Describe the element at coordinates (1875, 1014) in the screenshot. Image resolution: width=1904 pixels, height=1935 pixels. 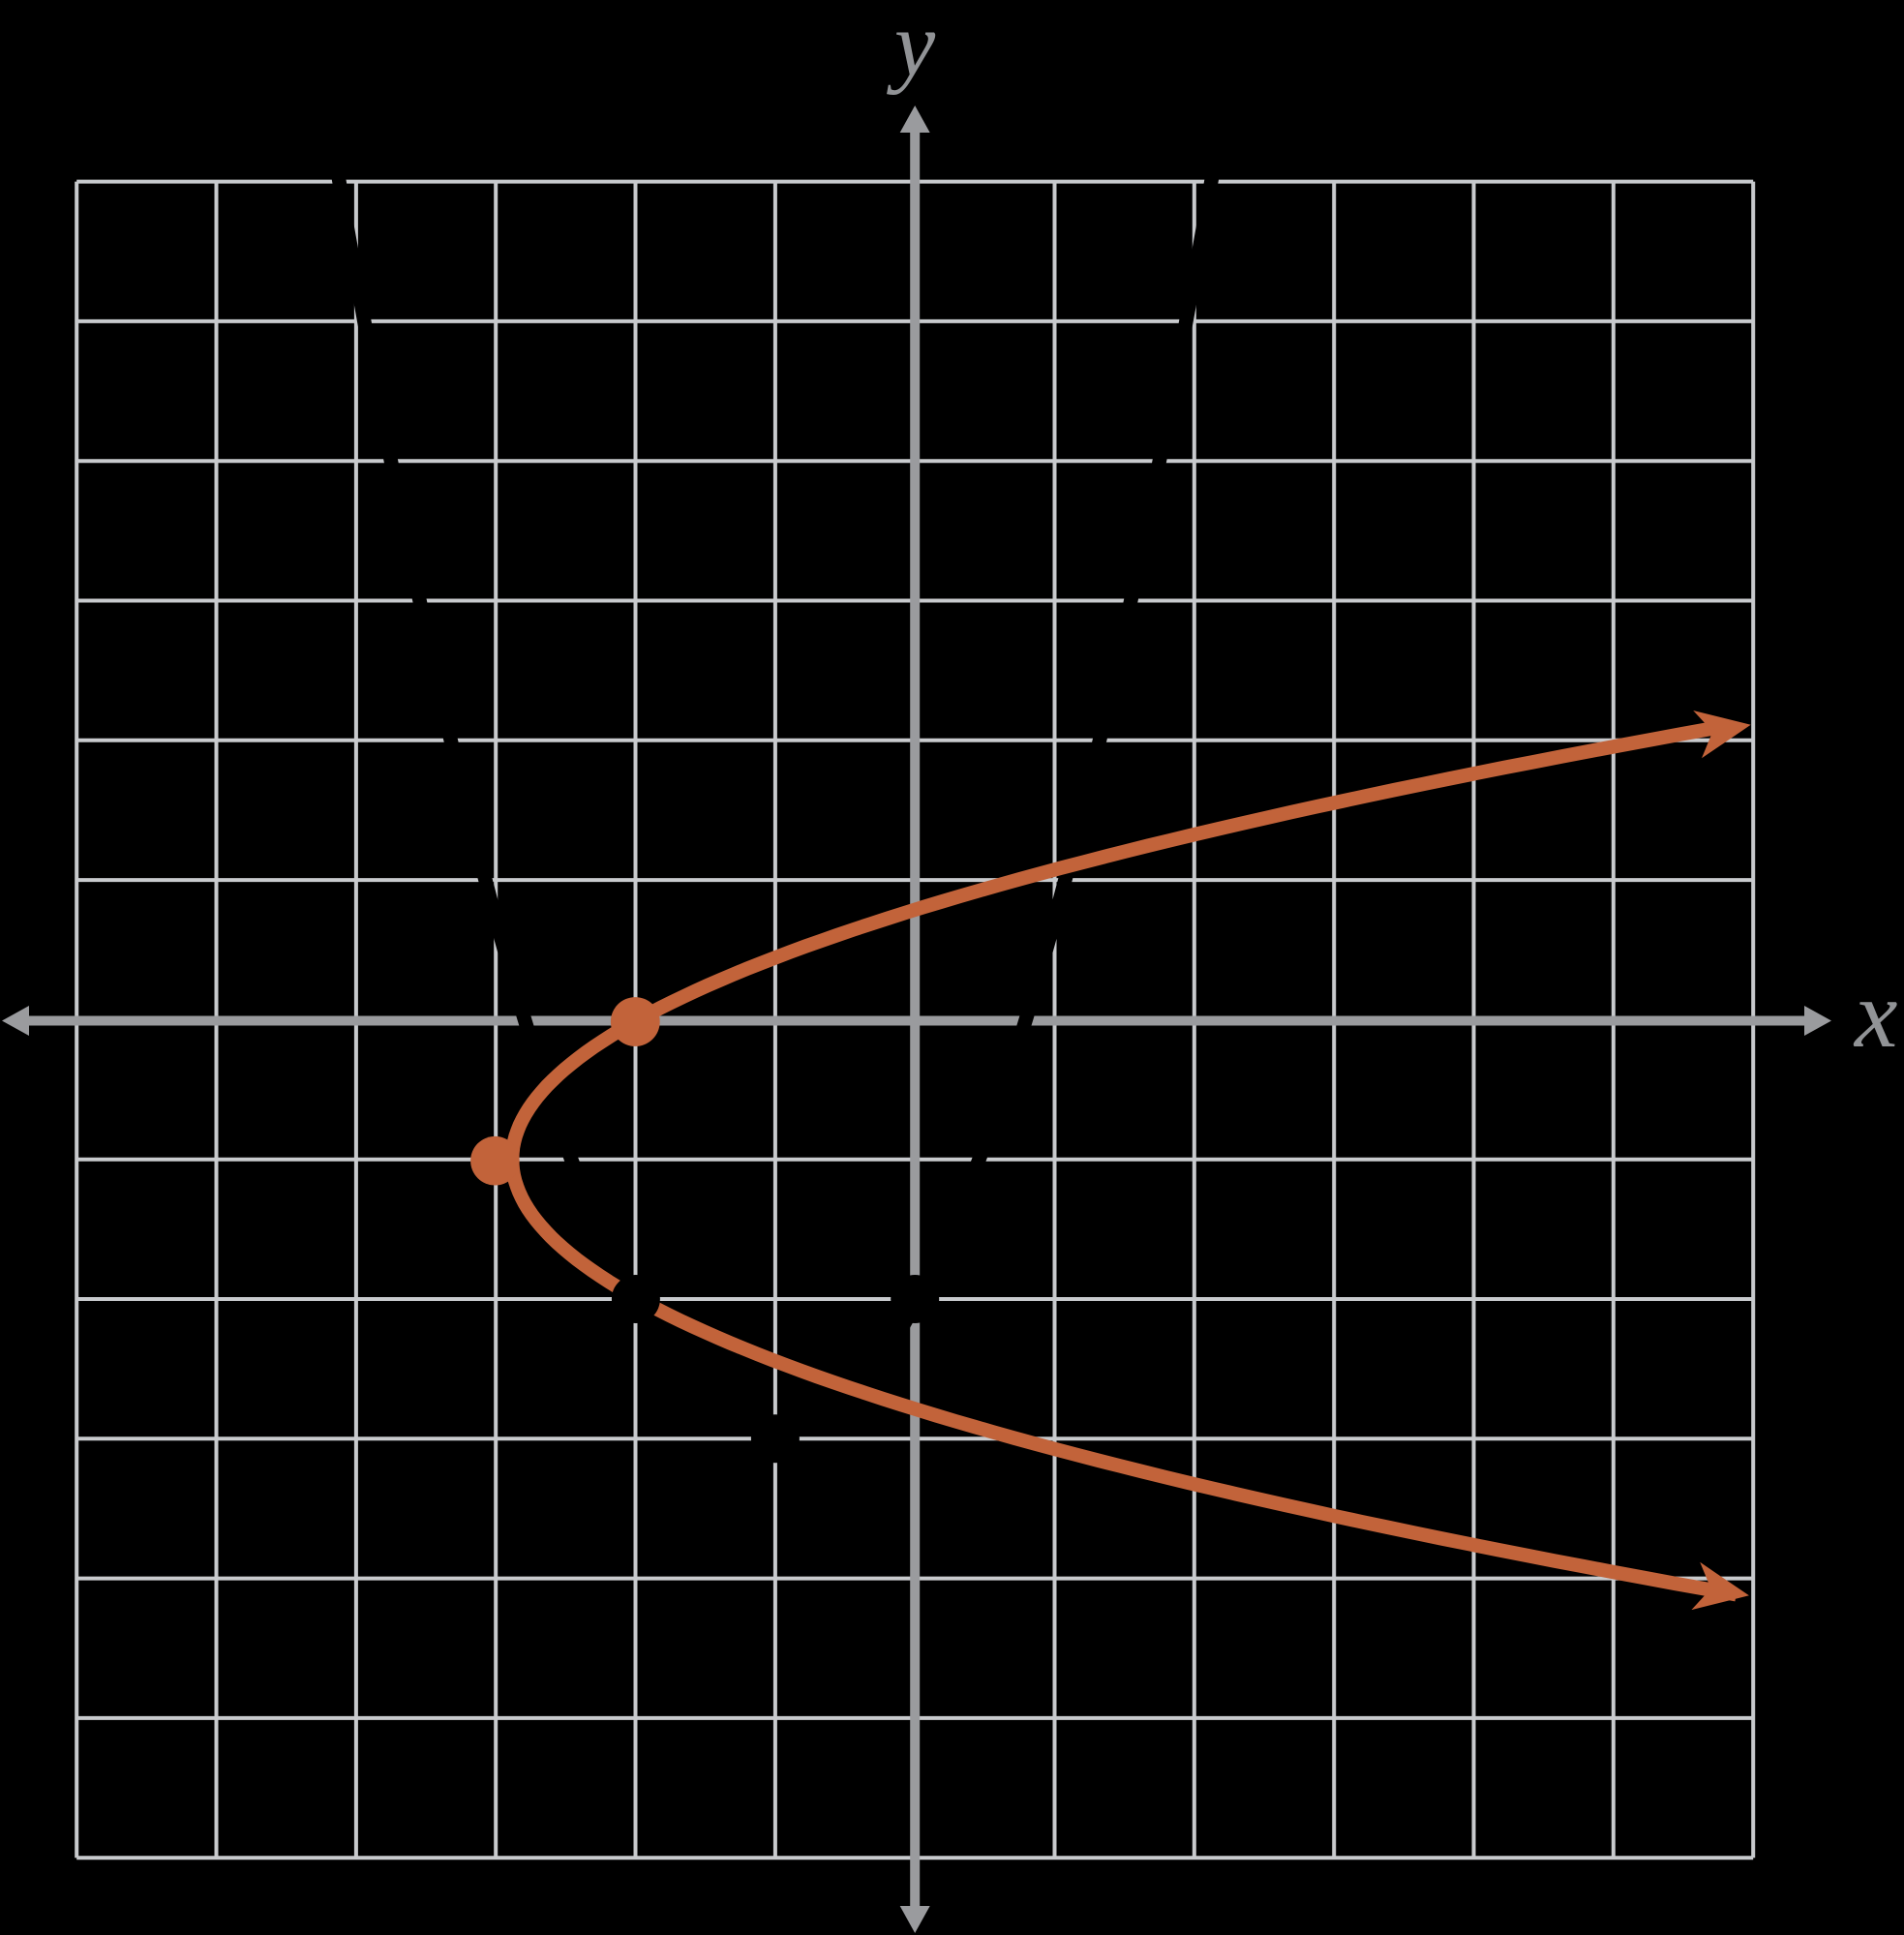
I see `svg-text: x` at that location.